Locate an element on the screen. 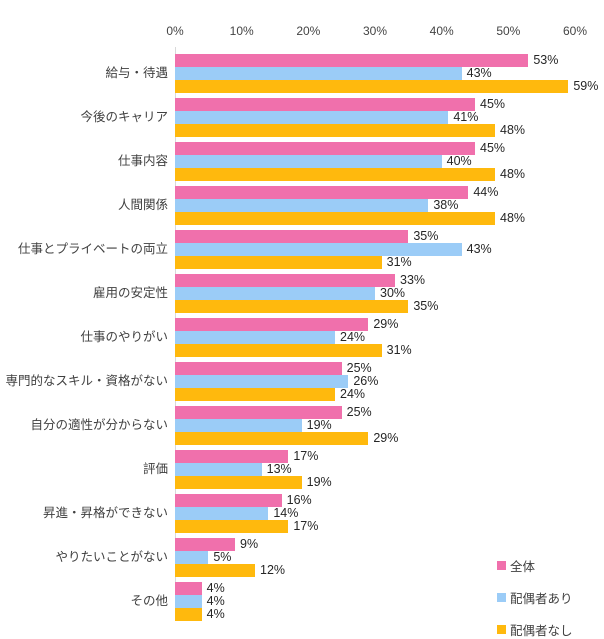  x-axis: 0% 10% 20% 30% 40% 50% 60% is located at coordinates (302, 31).